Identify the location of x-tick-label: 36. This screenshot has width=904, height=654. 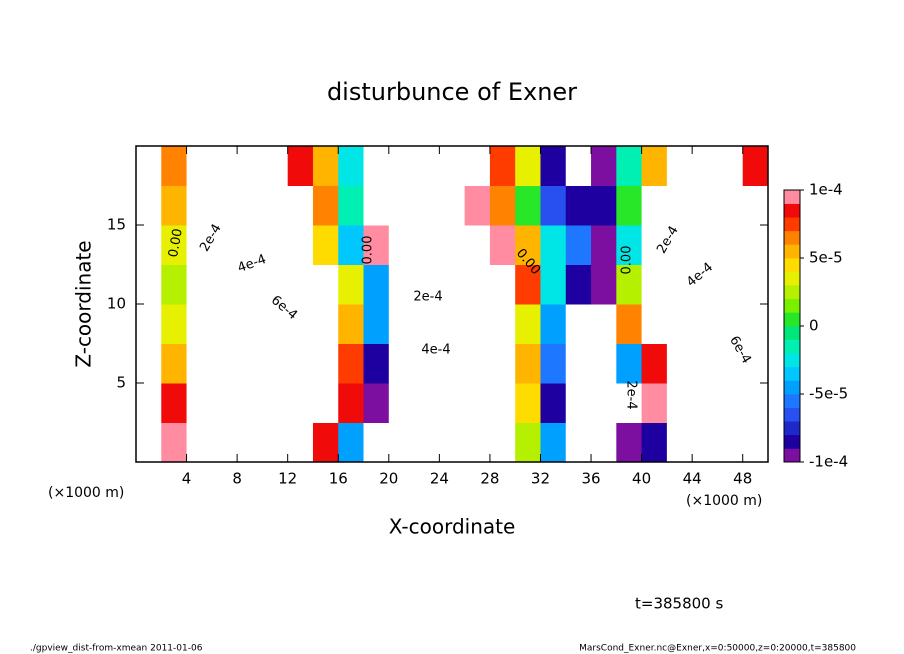
(590, 479).